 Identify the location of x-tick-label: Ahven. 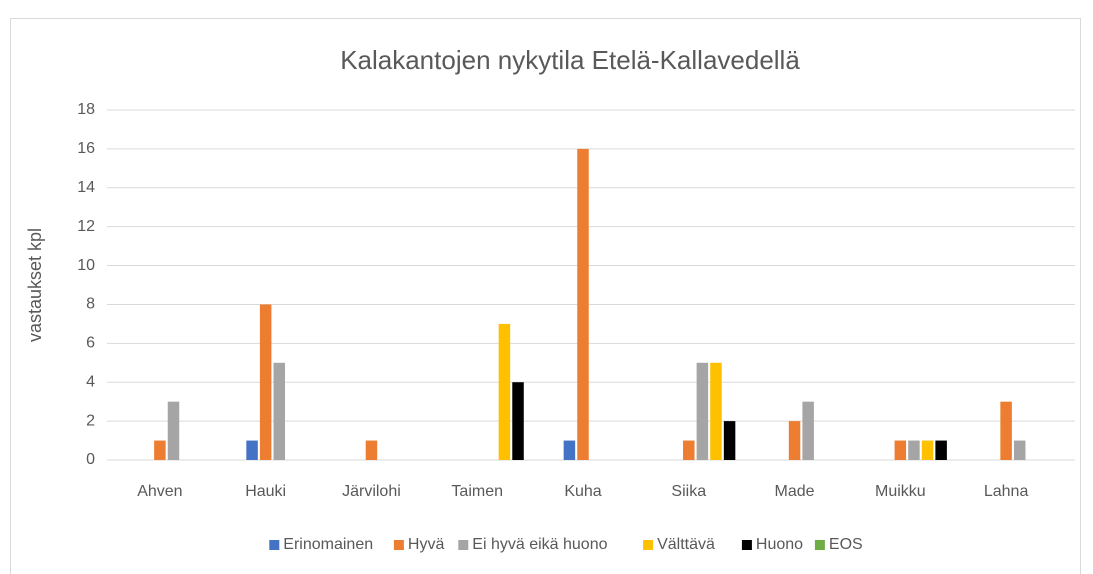
(159, 491).